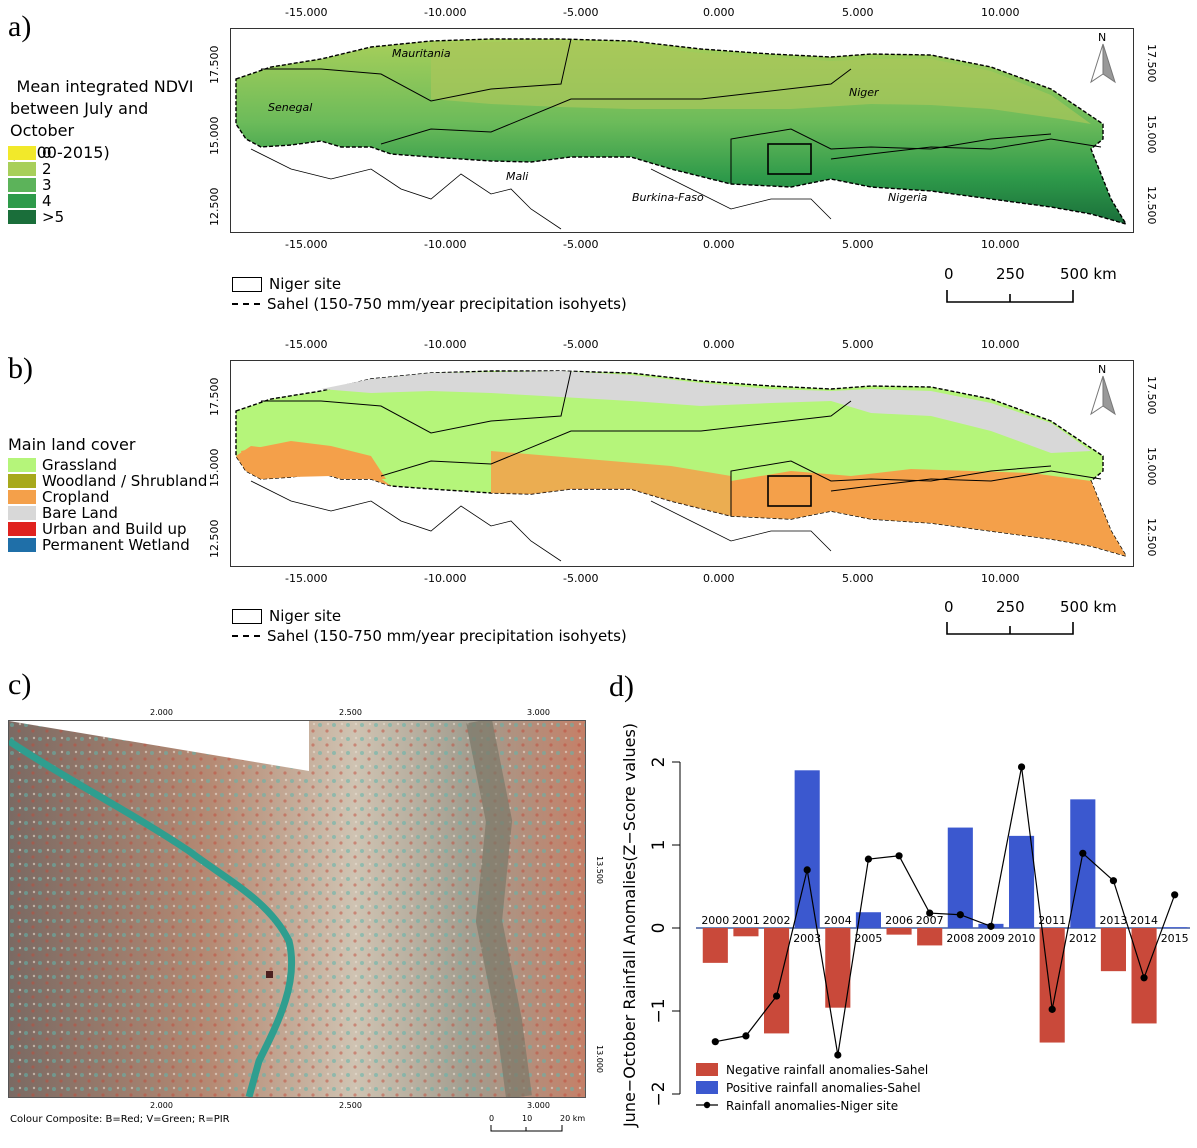 The width and height of the screenshot is (1197, 1148). Describe the element at coordinates (1103, 57) in the screenshot. I see `north-arrow-icon: N` at that location.